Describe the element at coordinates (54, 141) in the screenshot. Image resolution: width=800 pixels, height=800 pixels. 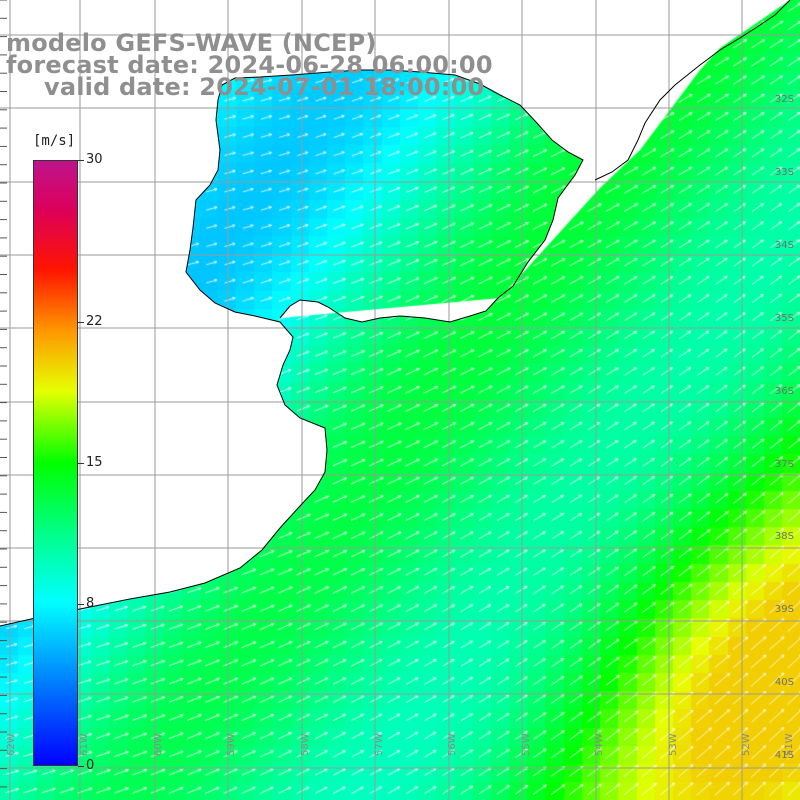
I see `colorbar-unit: [m/s]` at that location.